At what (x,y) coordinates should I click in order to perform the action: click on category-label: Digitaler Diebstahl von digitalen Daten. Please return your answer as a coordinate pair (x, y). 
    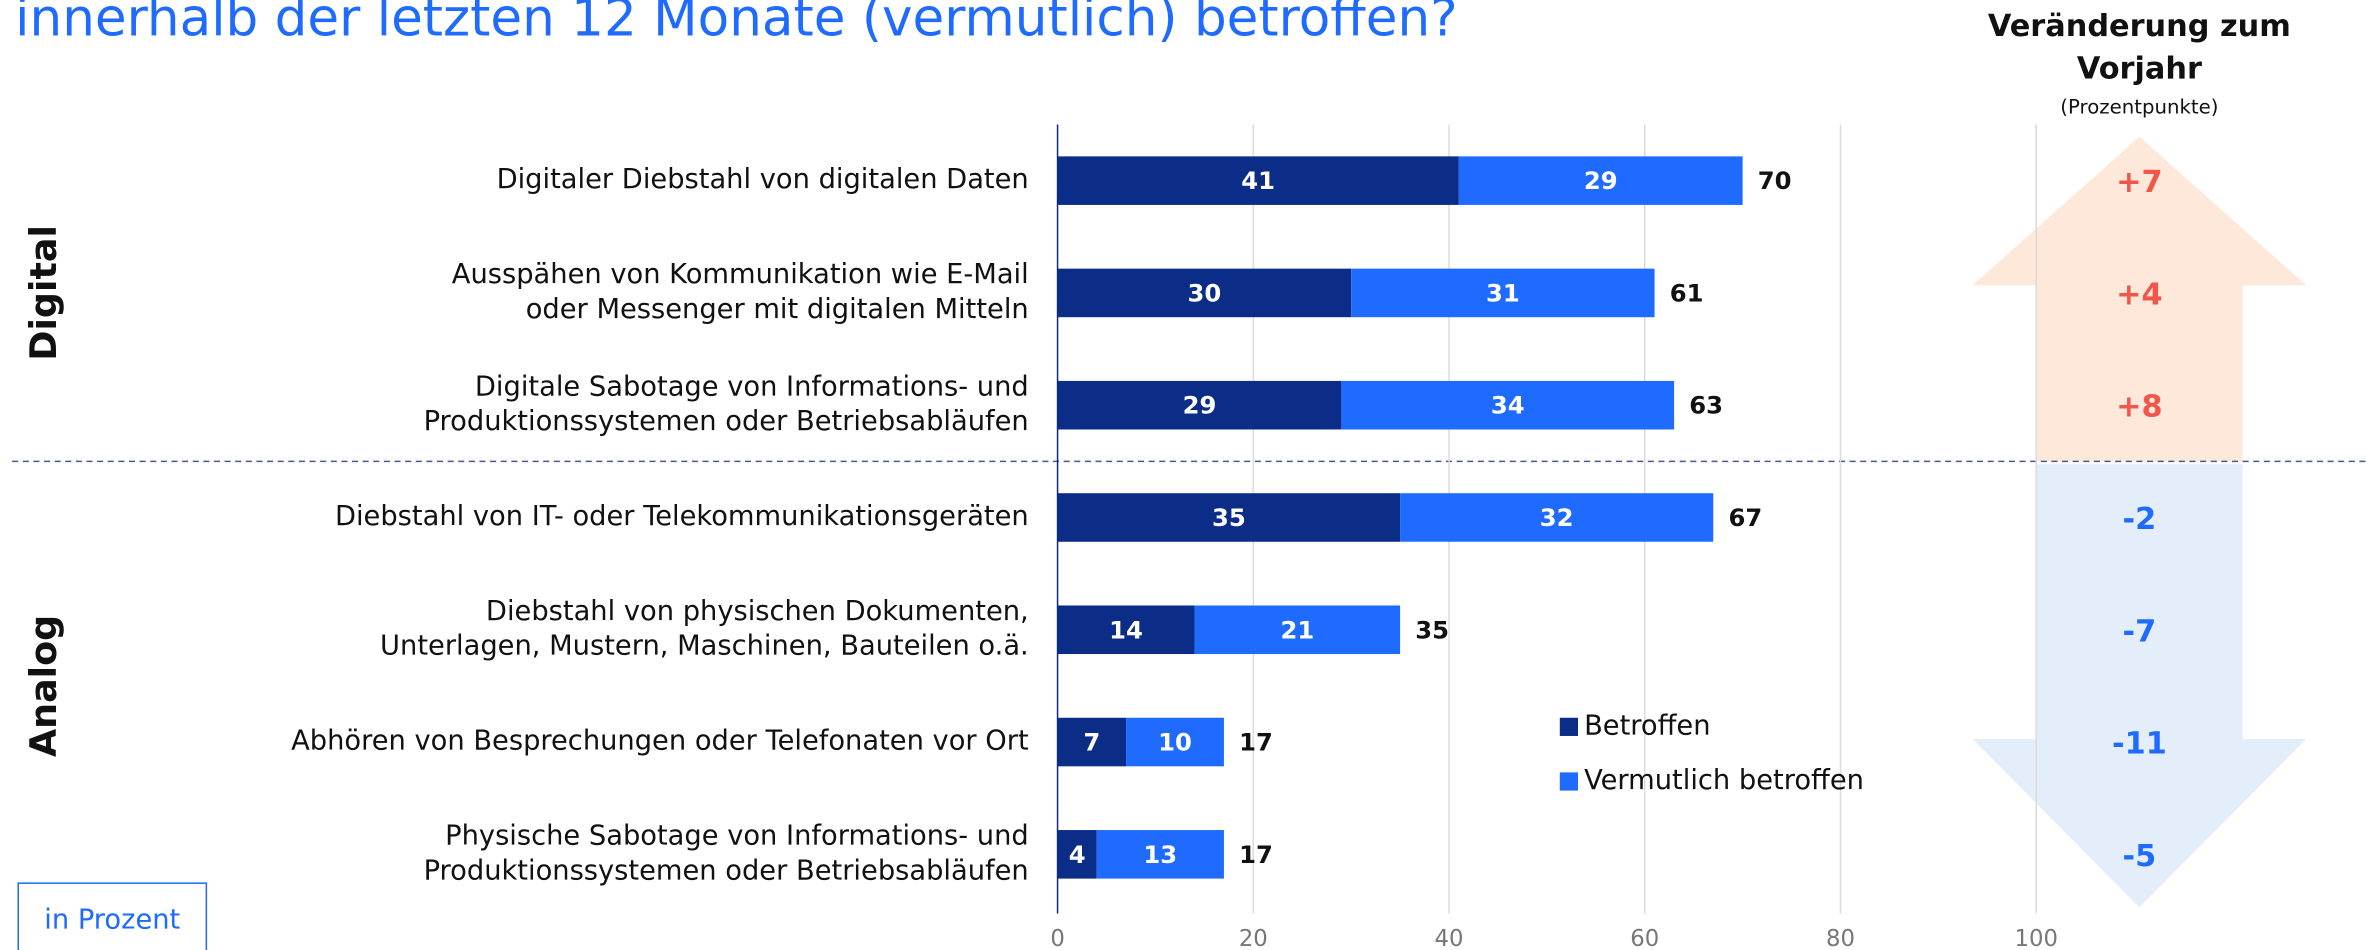
    Looking at the image, I should click on (763, 179).